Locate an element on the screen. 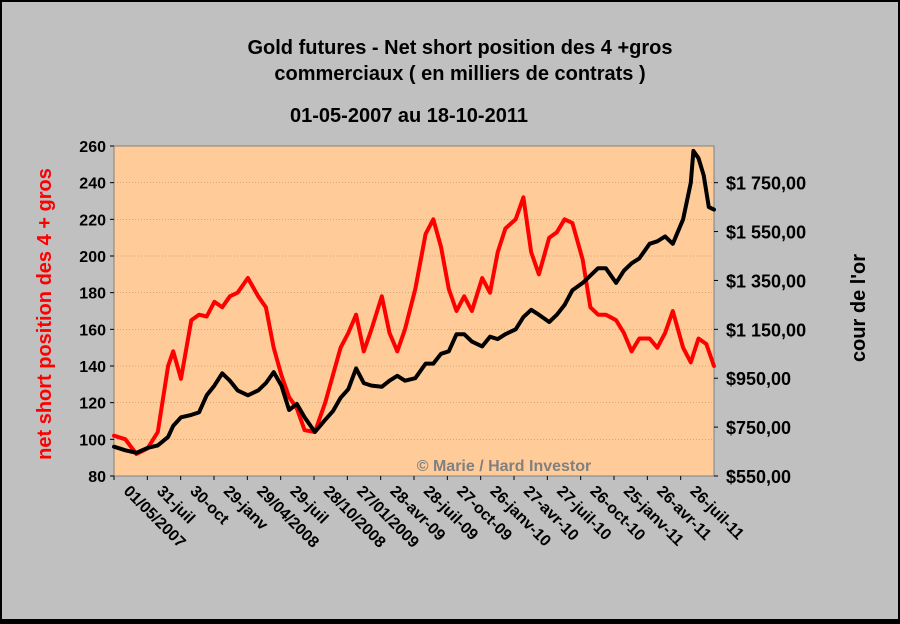  watermark: © Marie / Hard Investor is located at coordinates (504, 466).